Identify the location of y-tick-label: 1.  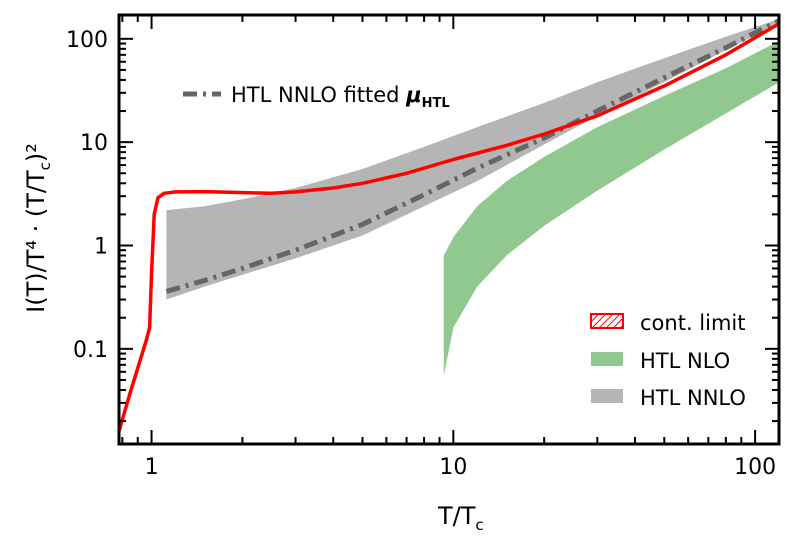
(101, 246).